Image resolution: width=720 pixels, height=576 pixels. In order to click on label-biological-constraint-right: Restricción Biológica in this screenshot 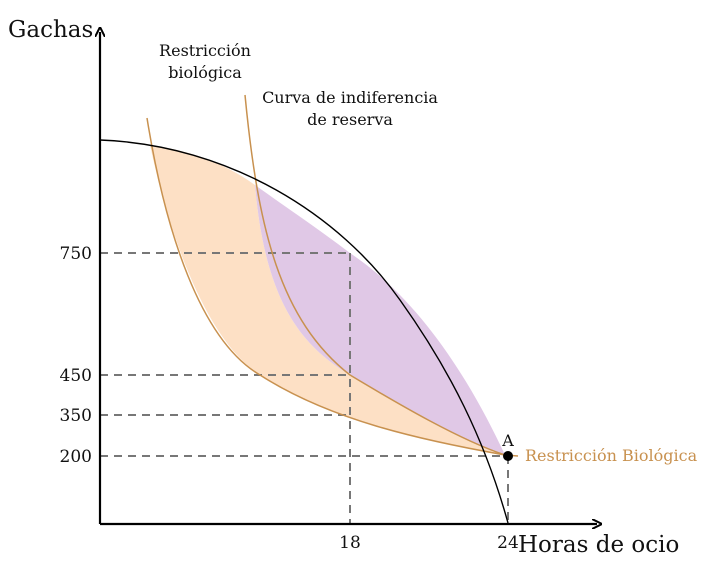, I will do `click(611, 455)`.